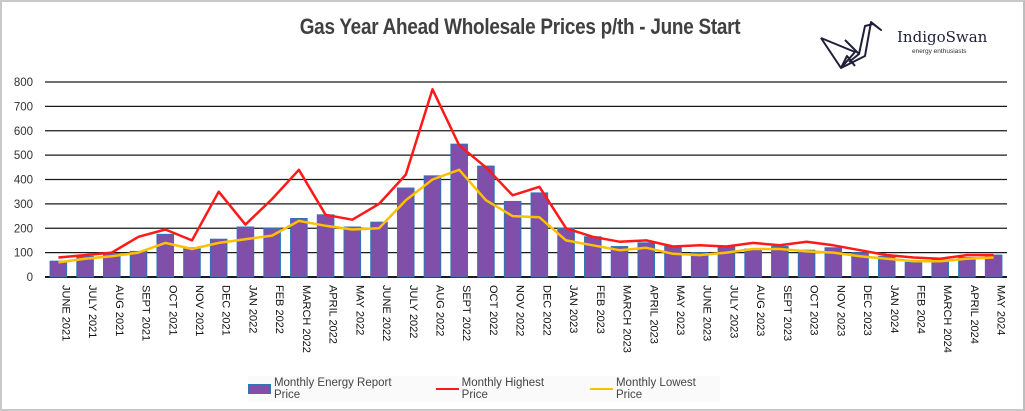 This screenshot has width=1025, height=411. I want to click on x-tick-label: DEC 2023, so click(867, 310).